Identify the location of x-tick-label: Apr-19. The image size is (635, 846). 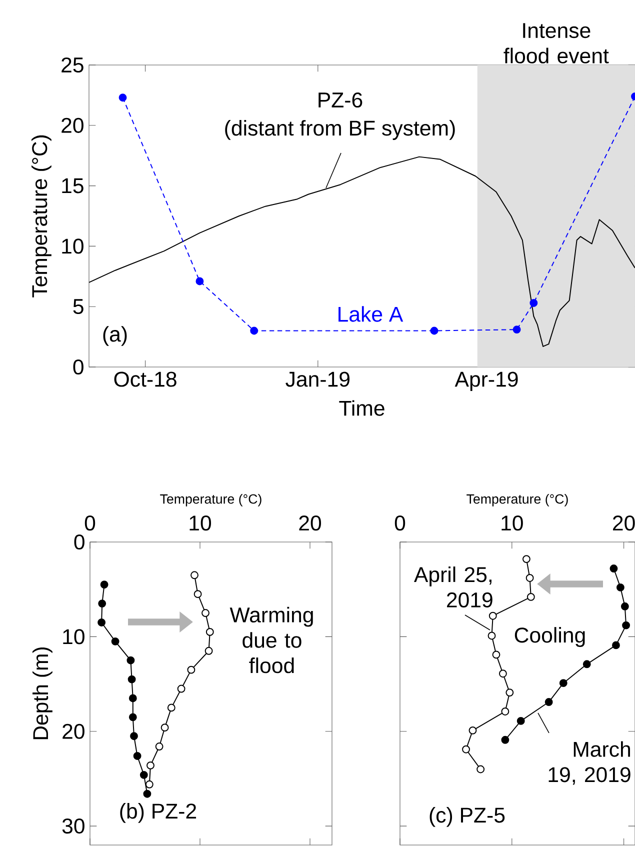
(486, 382).